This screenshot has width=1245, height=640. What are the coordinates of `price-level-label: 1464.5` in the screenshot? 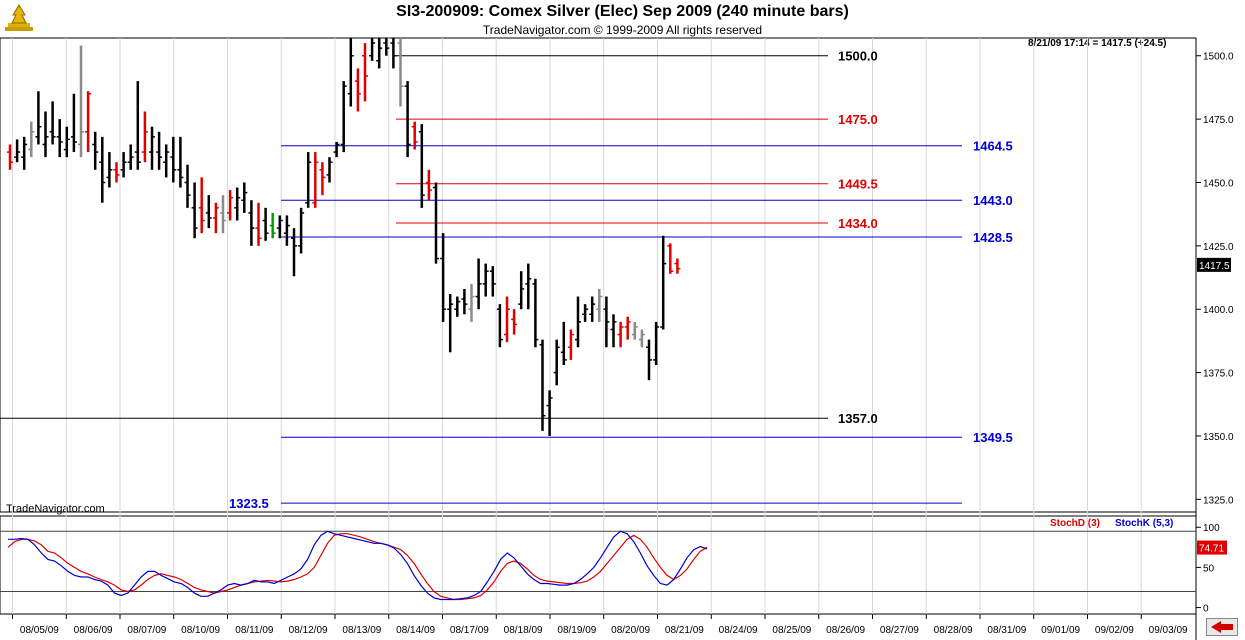 It's located at (993, 146).